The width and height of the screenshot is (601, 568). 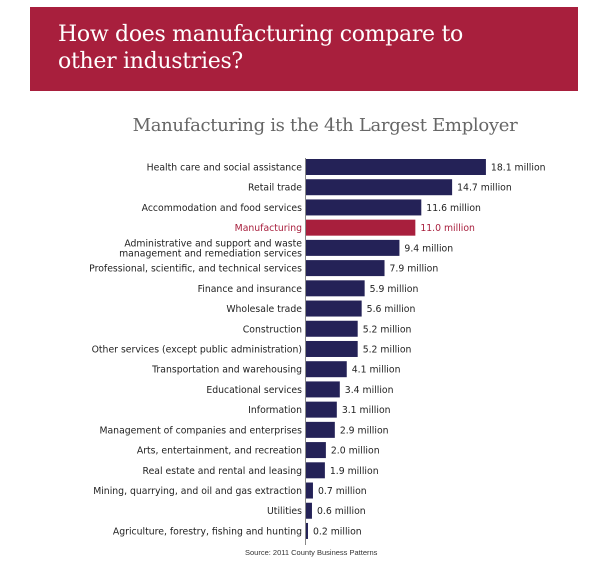 I want to click on data-label: 0.6 million, so click(x=341, y=511).